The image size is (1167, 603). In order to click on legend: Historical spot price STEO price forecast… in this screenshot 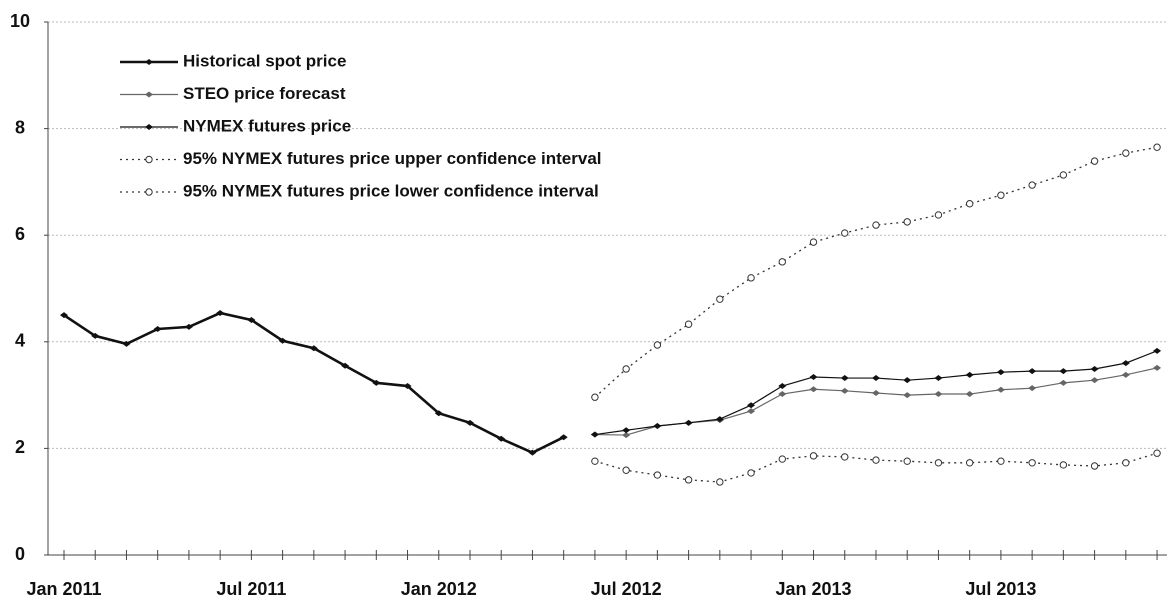, I will do `click(361, 125)`.